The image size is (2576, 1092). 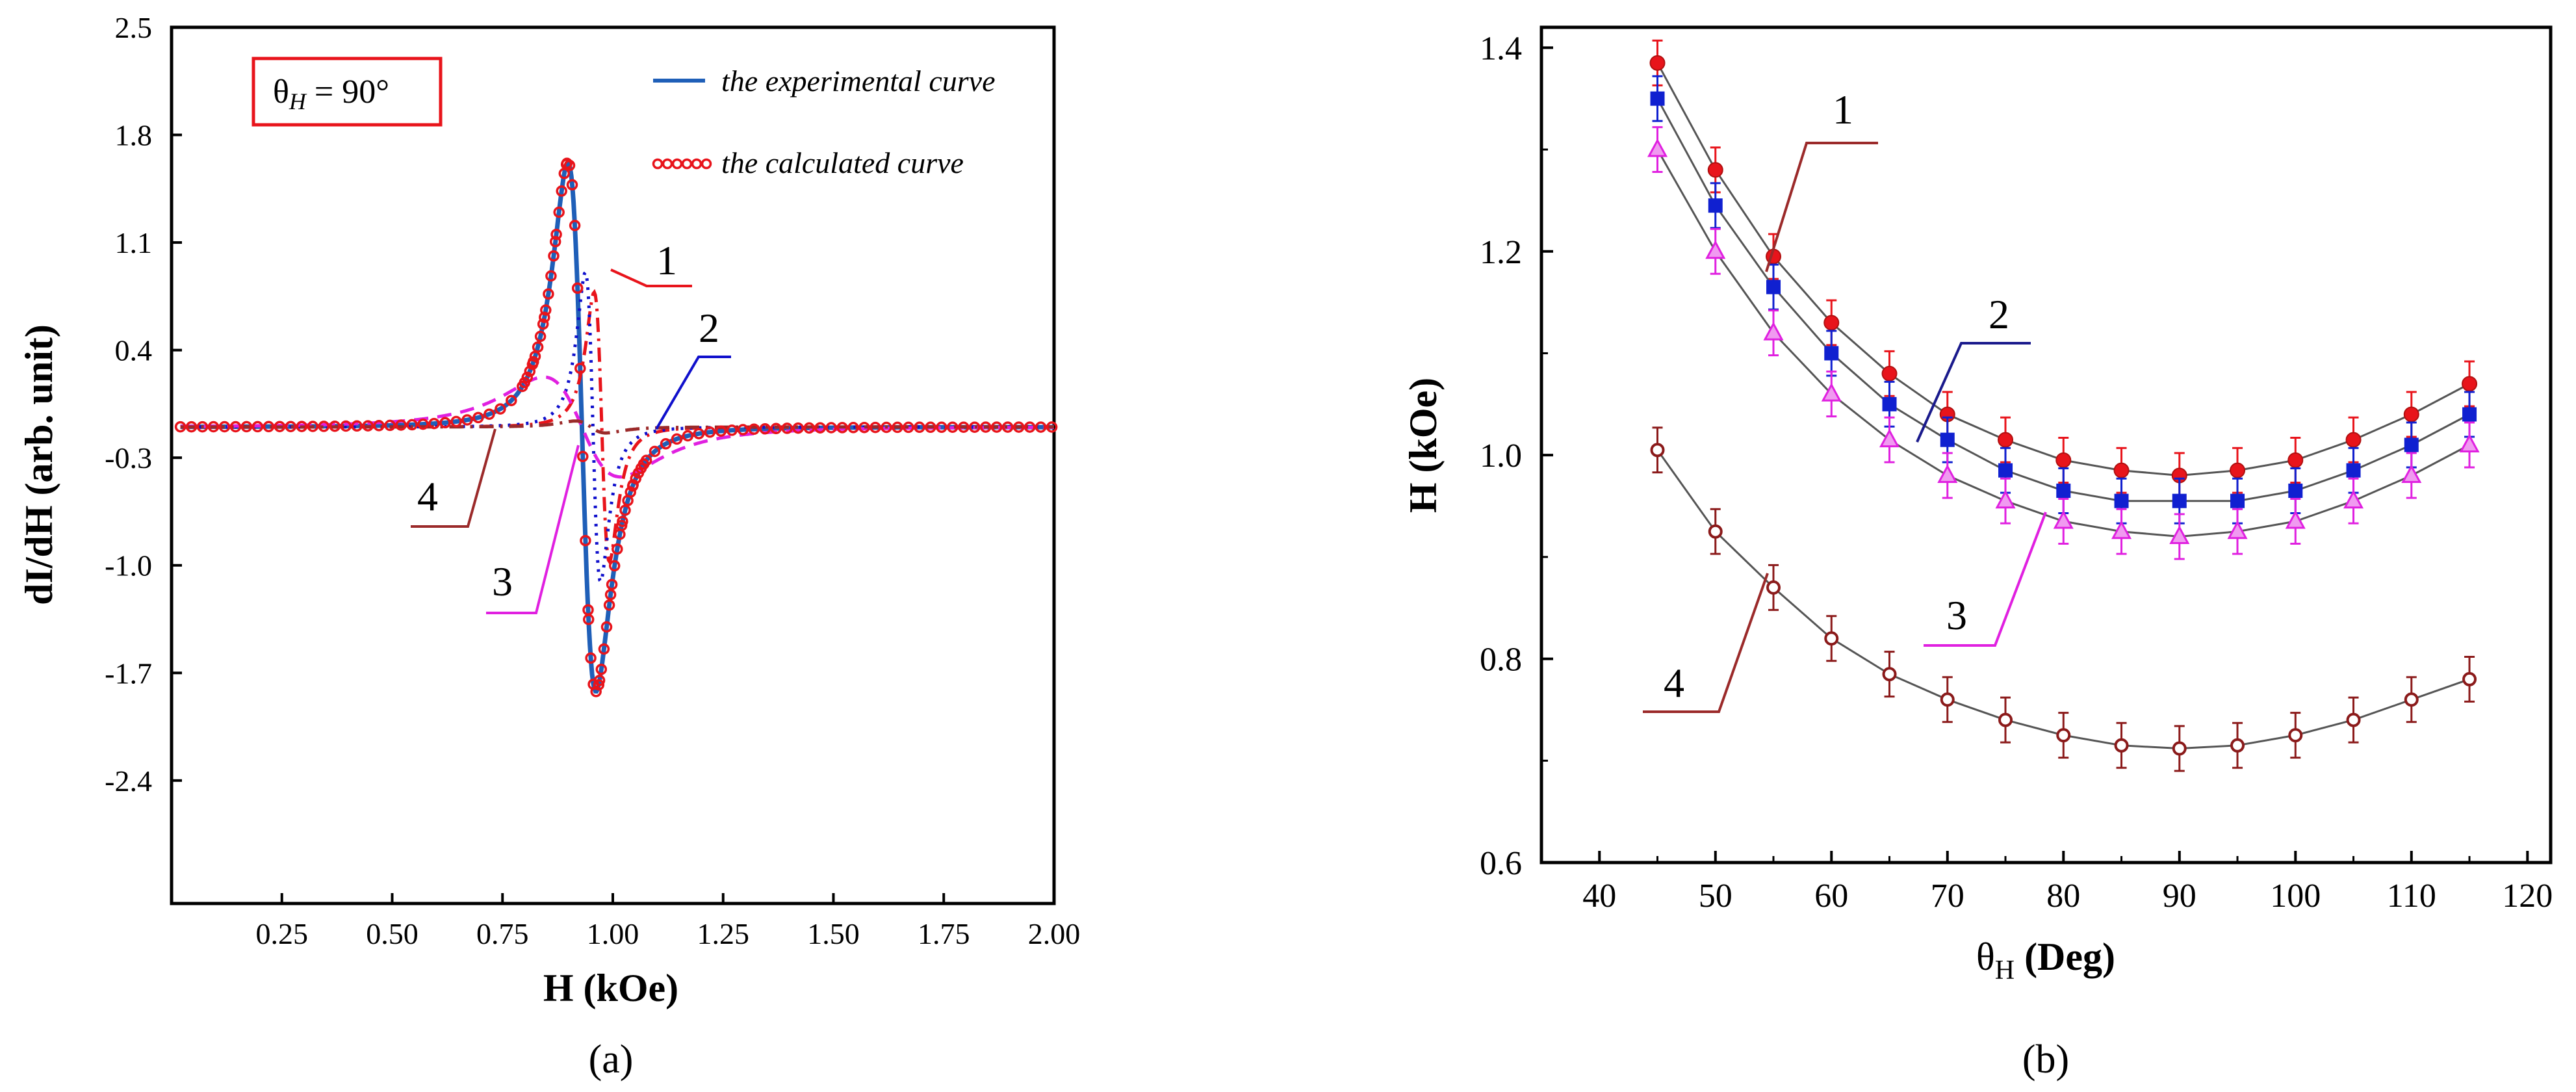 I want to click on panel-a-y-tick-label: -1.7, so click(x=129, y=673).